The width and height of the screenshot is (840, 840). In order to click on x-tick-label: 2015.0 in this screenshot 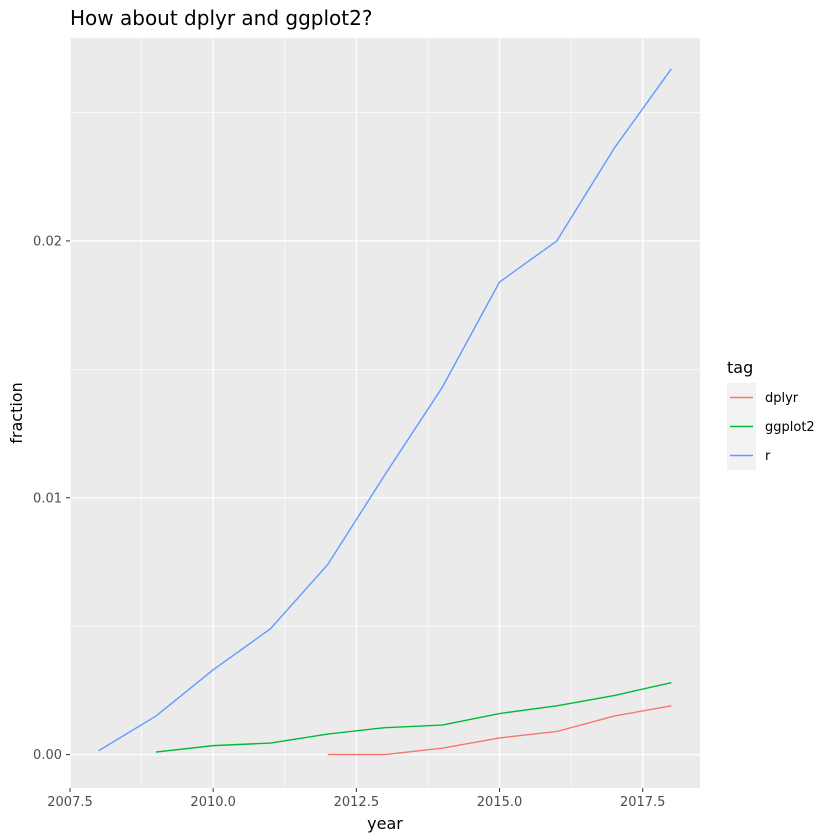, I will do `click(500, 802)`.